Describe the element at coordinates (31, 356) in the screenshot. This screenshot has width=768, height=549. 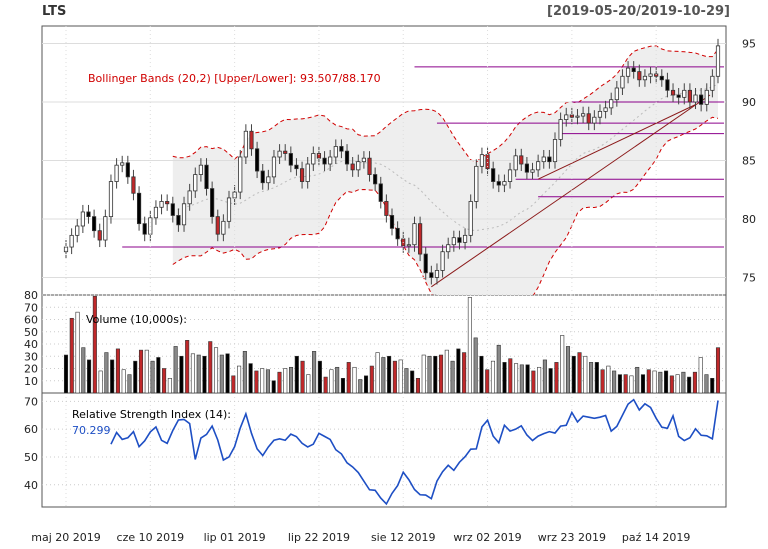
I see `volume-tick-label: 30` at that location.